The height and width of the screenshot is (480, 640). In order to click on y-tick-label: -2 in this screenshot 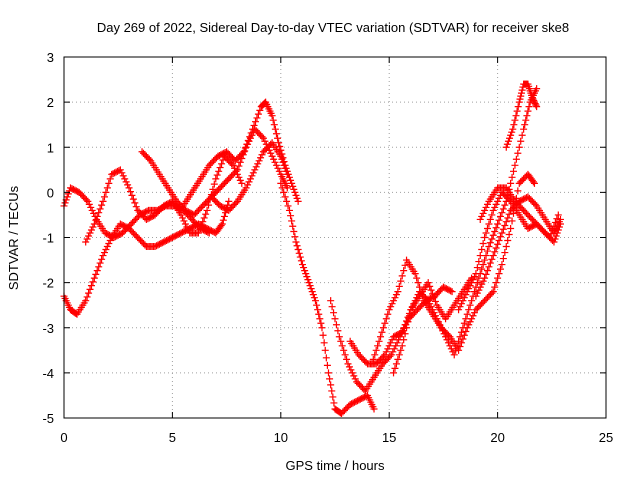, I will do `click(48, 283)`.